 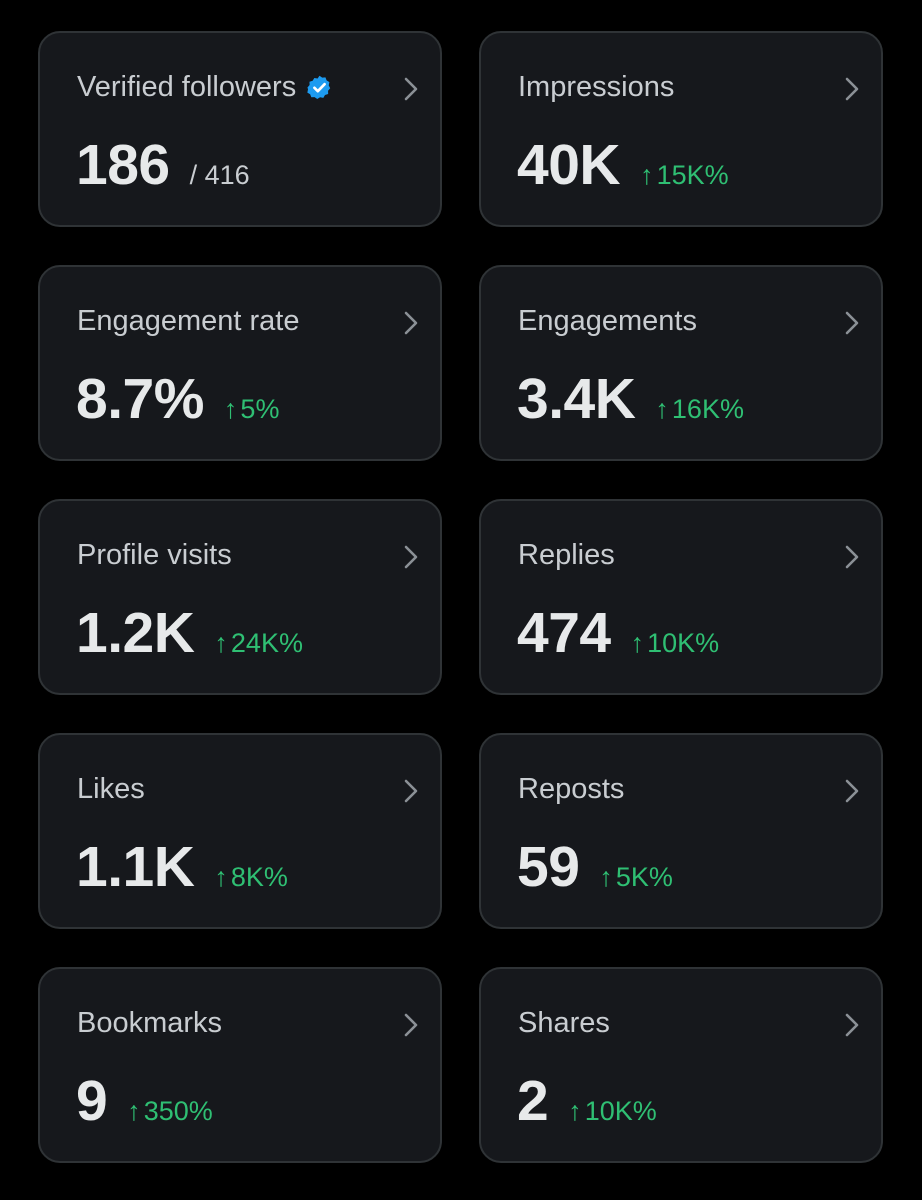 I want to click on card-title: Shares, so click(x=564, y=1023).